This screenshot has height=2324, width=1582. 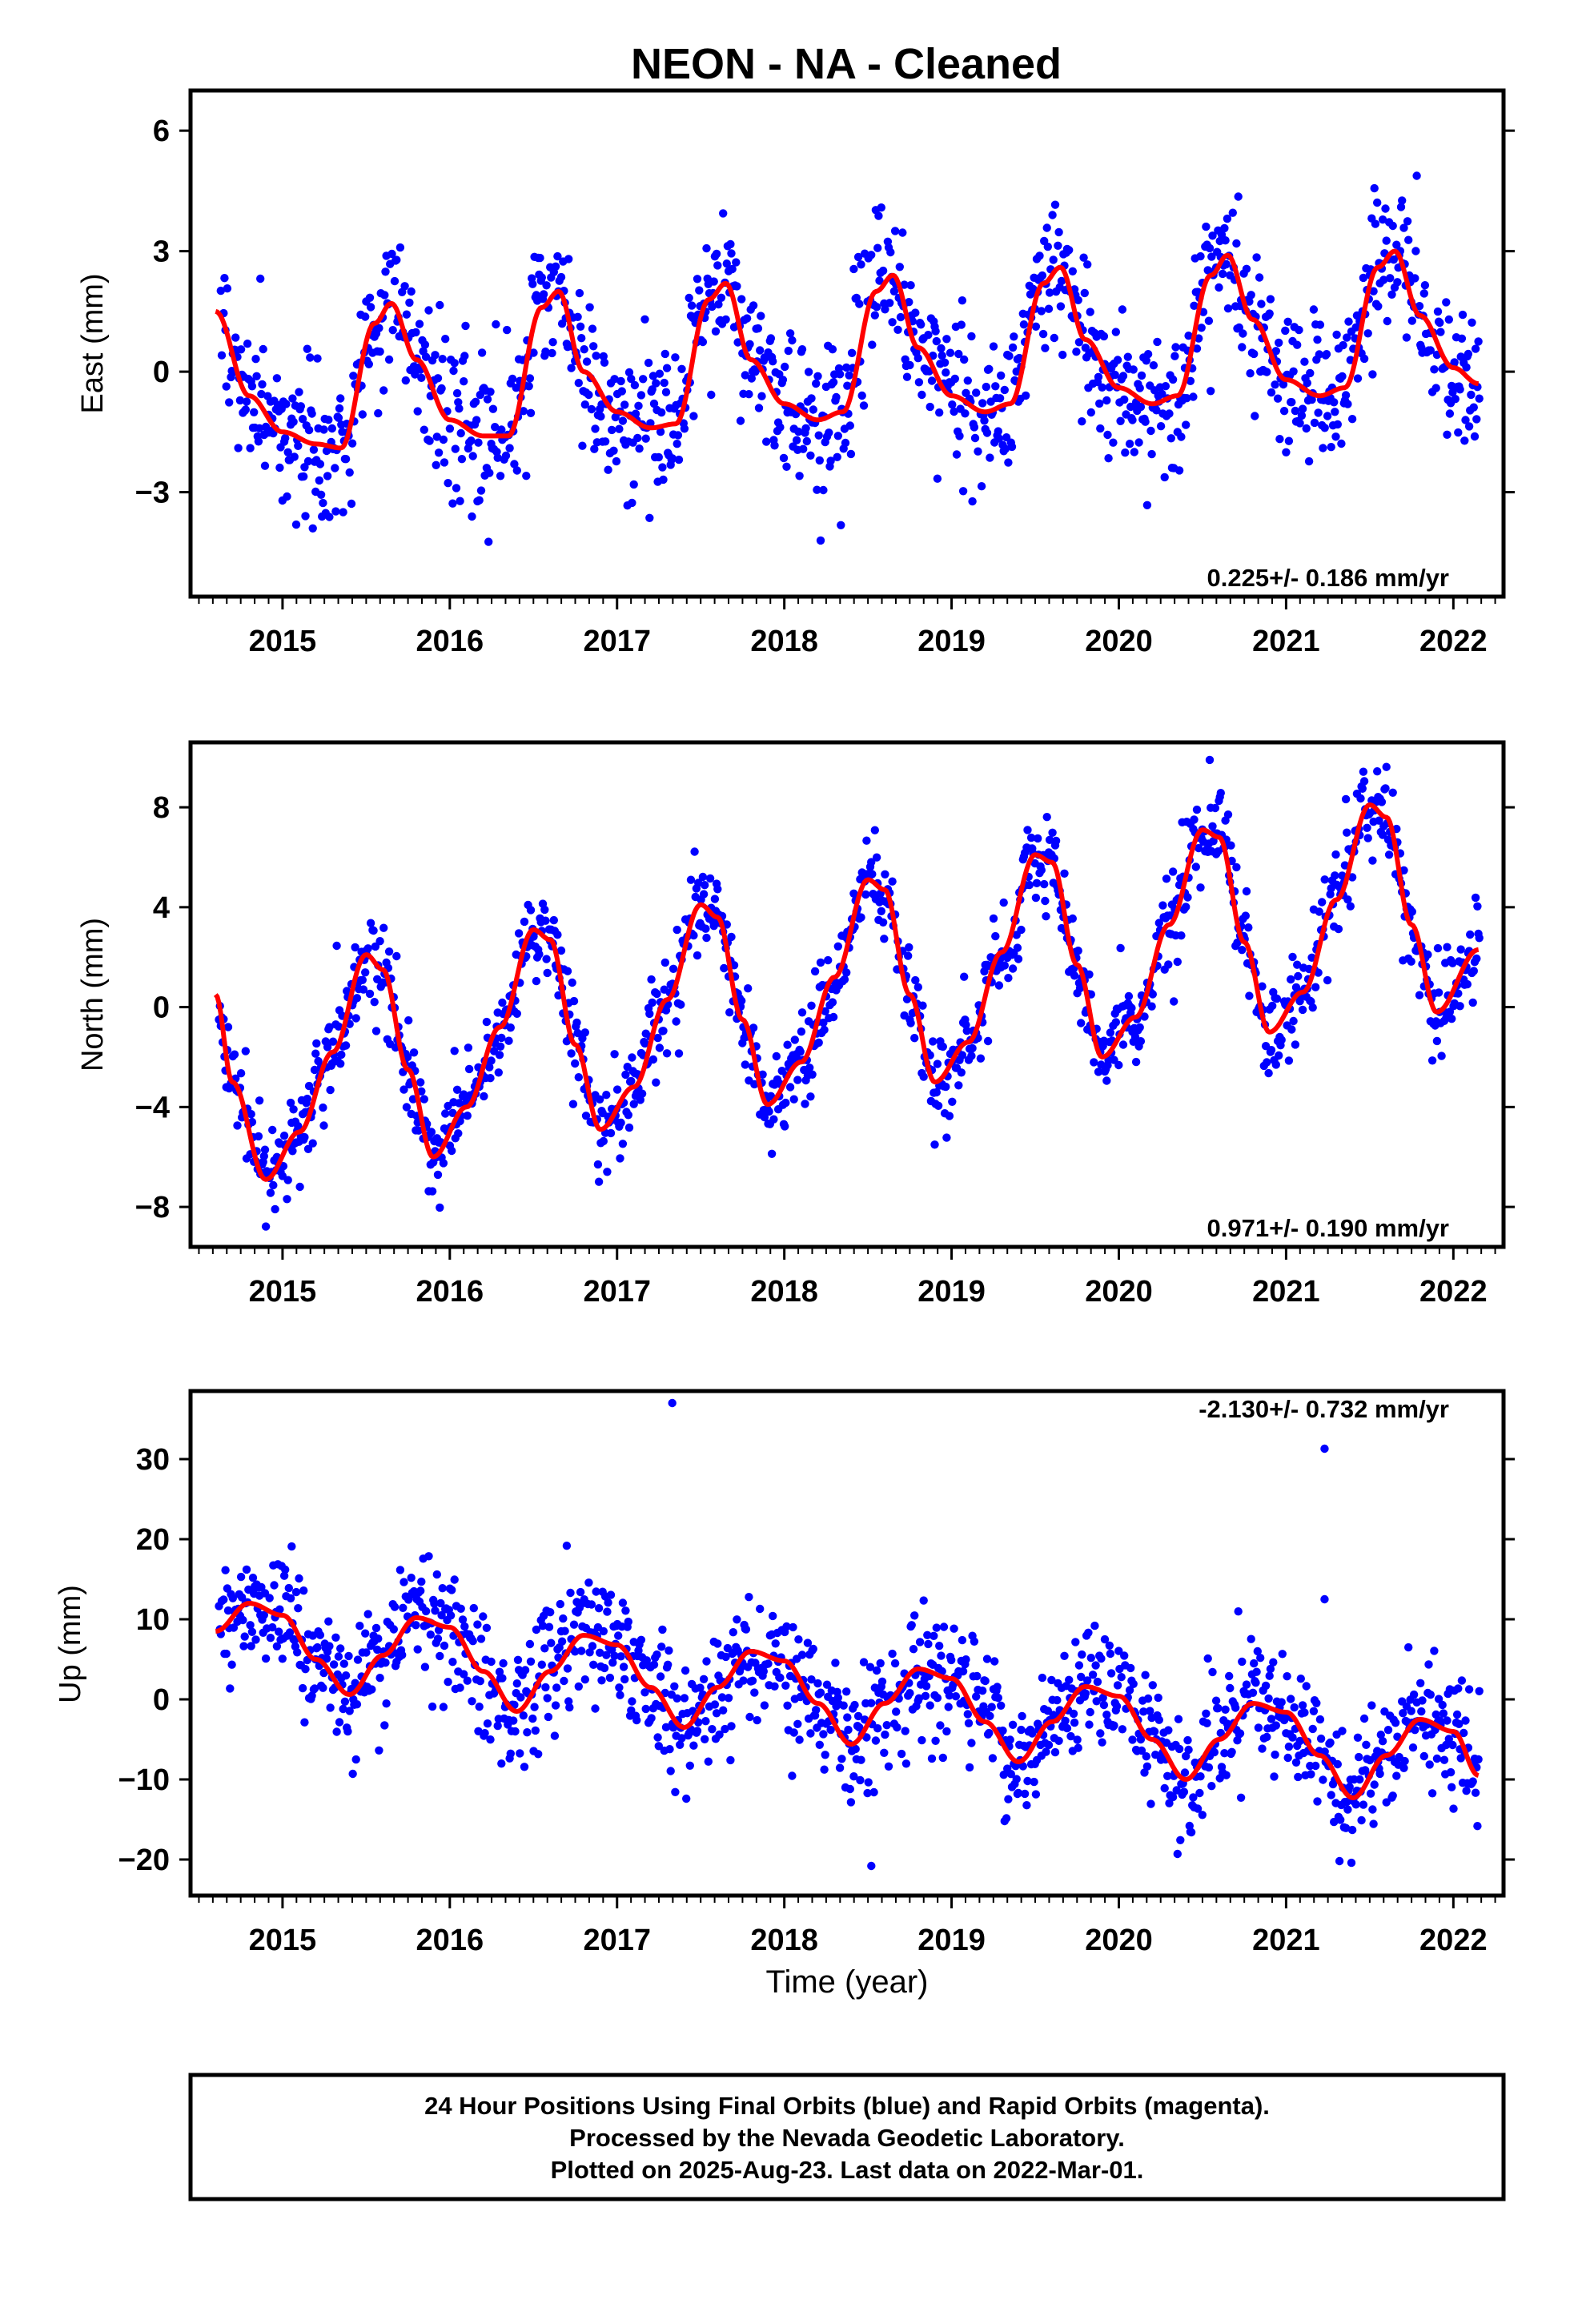 What do you see at coordinates (152, 1207) in the screenshot?
I see `north-ytick-label: −8` at bounding box center [152, 1207].